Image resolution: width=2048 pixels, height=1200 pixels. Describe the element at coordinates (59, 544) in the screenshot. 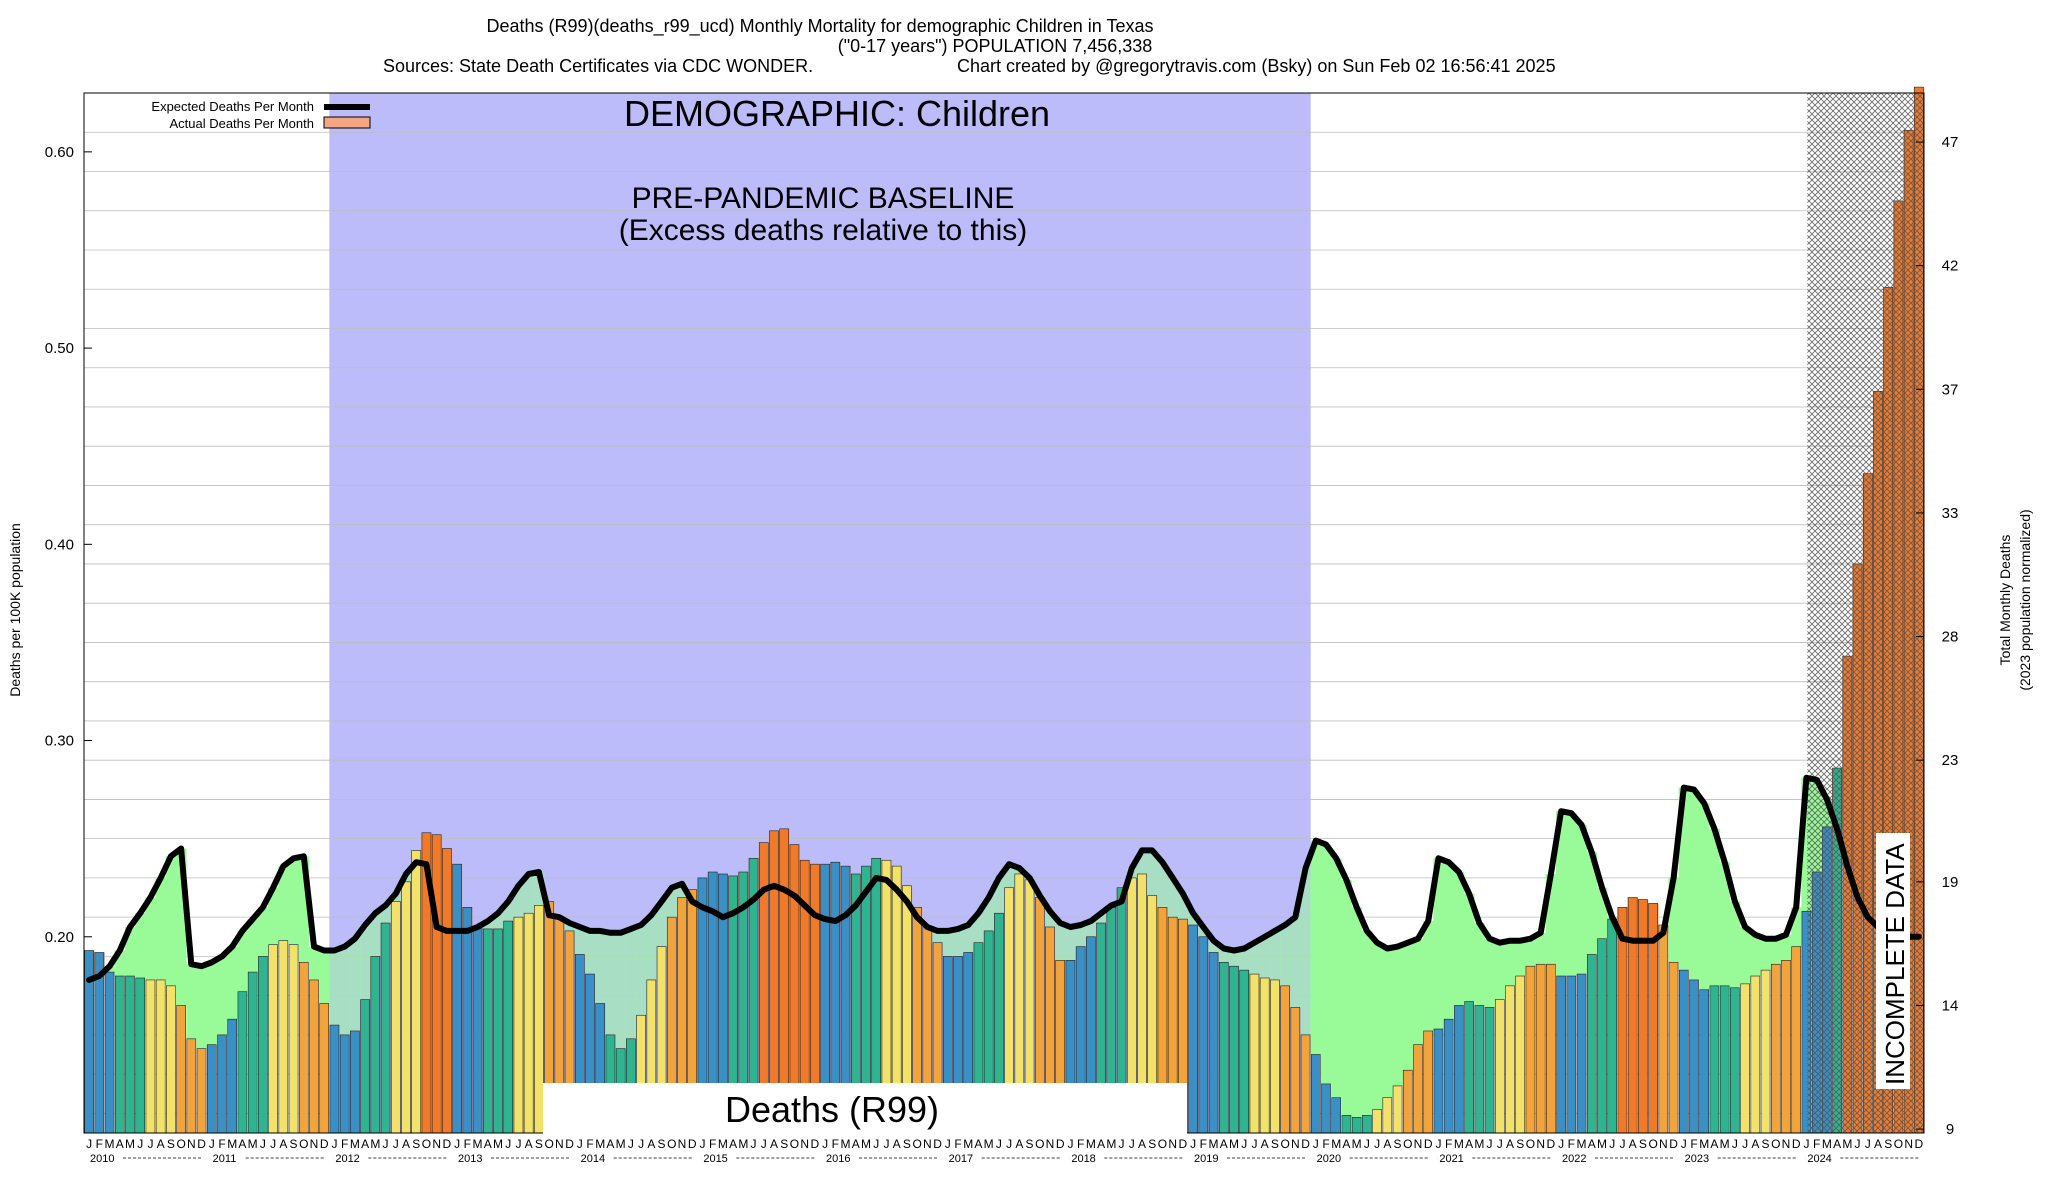

I see `y-tick-left-label: 0.40` at that location.